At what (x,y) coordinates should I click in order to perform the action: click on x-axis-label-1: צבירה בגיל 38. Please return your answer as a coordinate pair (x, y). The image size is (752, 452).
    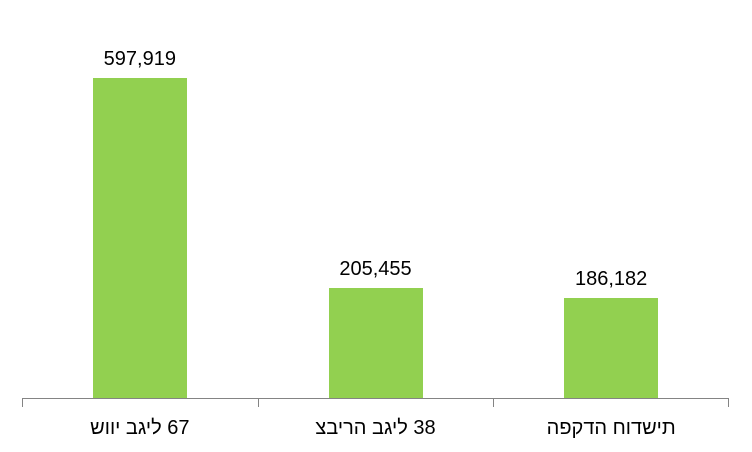
    Looking at the image, I should click on (375, 428).